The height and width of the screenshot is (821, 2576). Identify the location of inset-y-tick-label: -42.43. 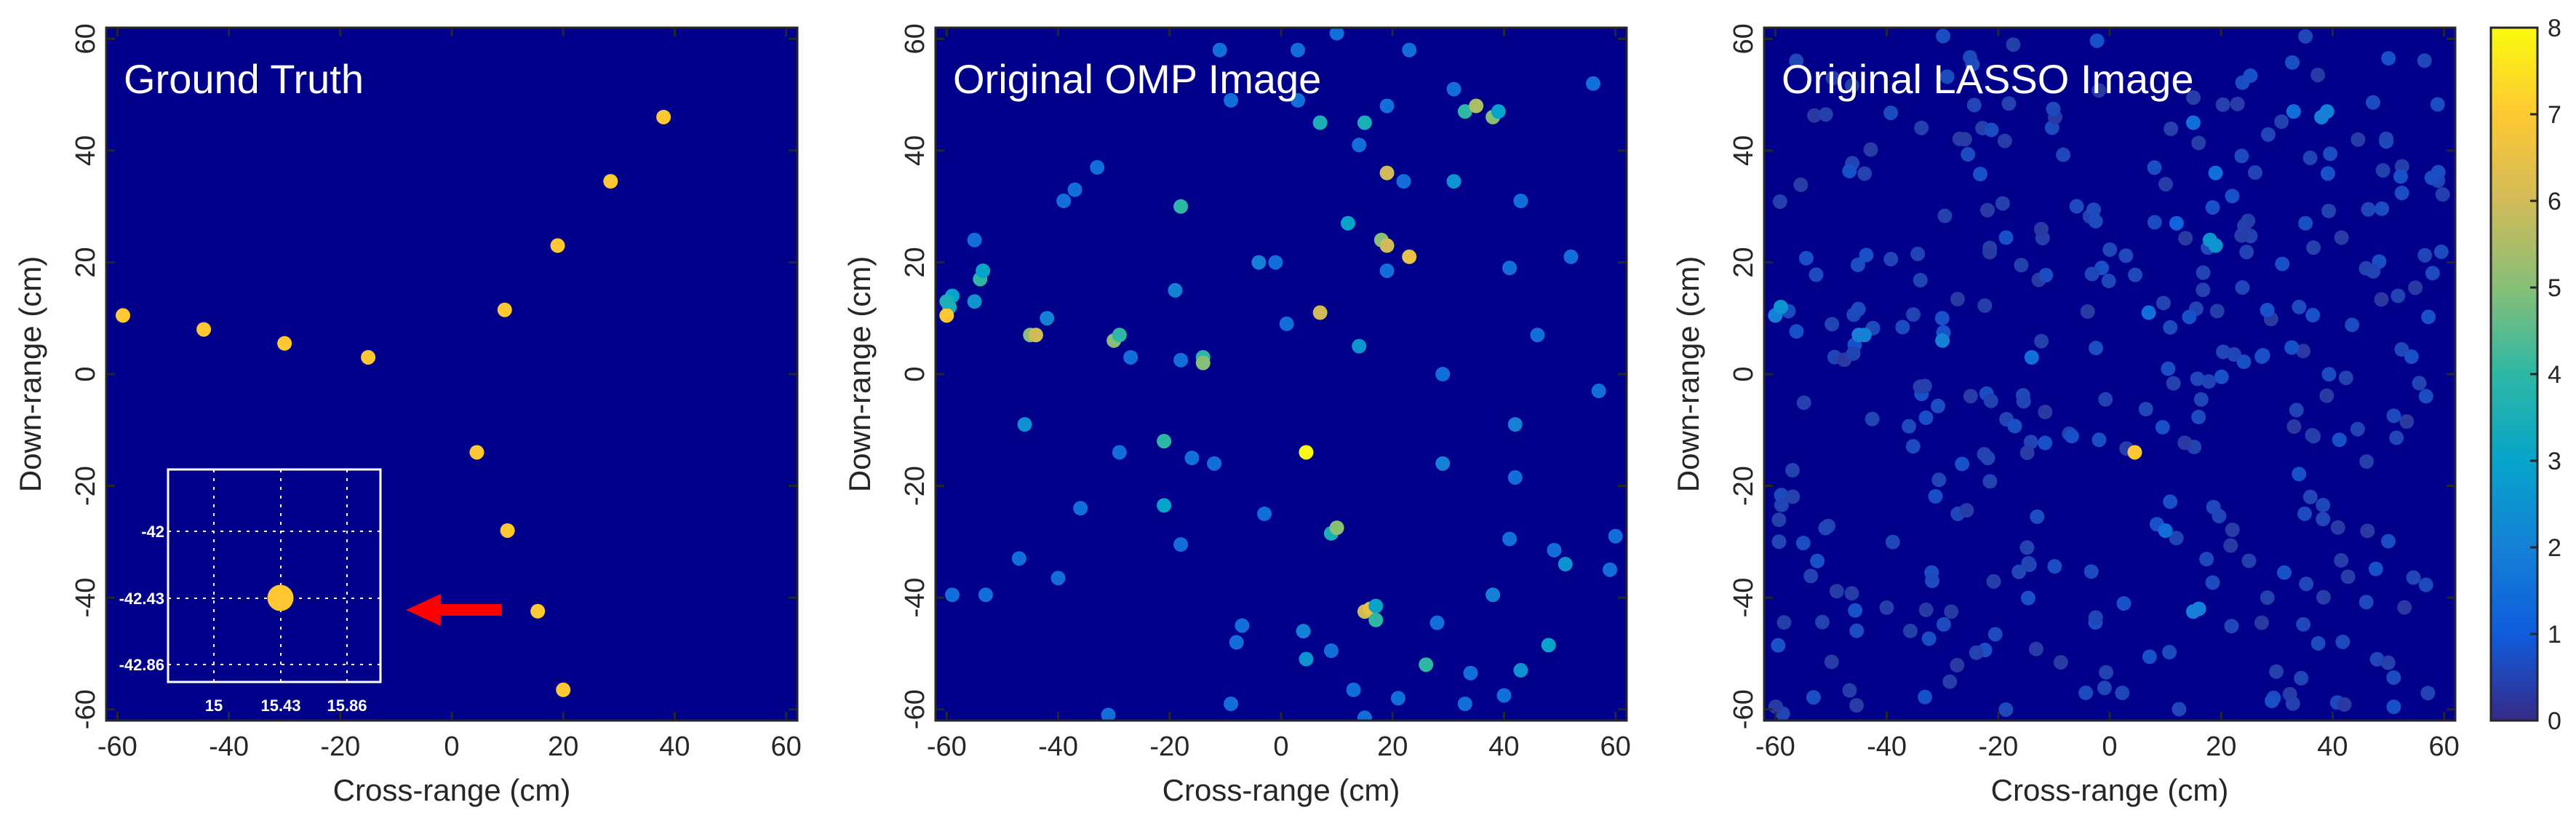
(141, 599).